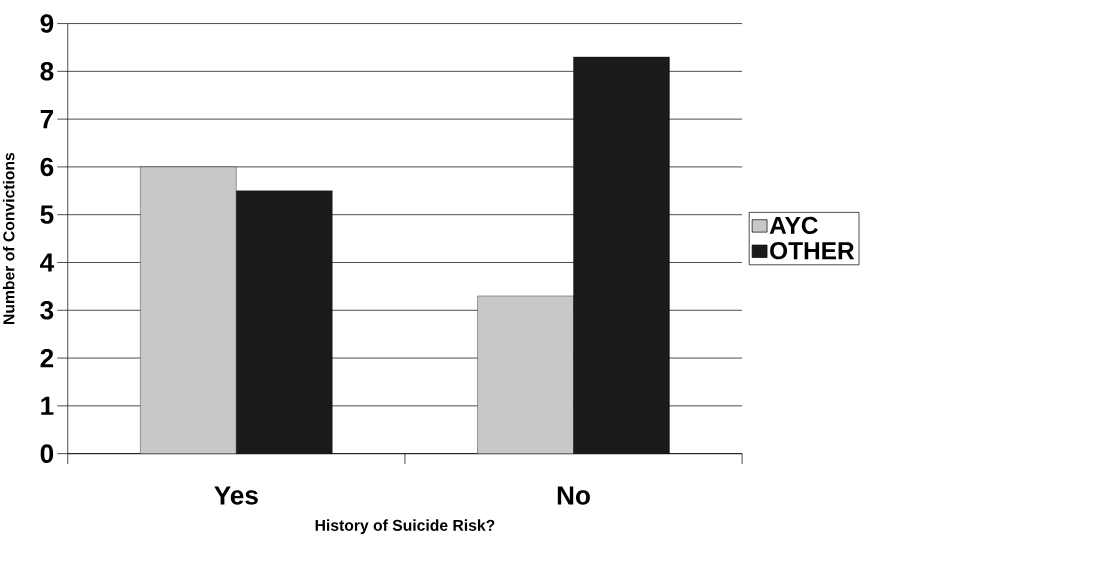  Describe the element at coordinates (47, 310) in the screenshot. I see `y-tick-label: 3` at that location.